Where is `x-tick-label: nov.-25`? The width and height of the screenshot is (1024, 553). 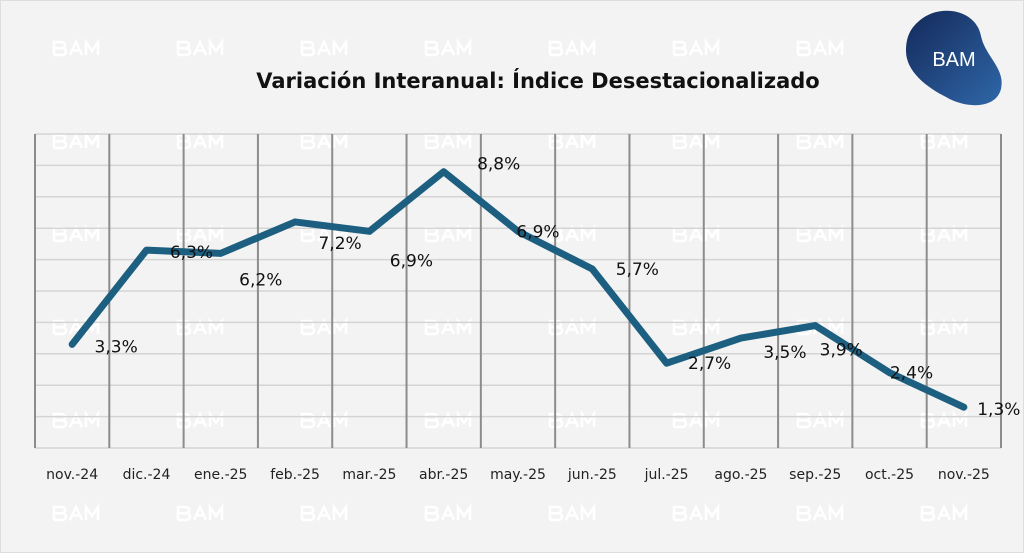
x-tick-label: nov.-25 is located at coordinates (964, 475).